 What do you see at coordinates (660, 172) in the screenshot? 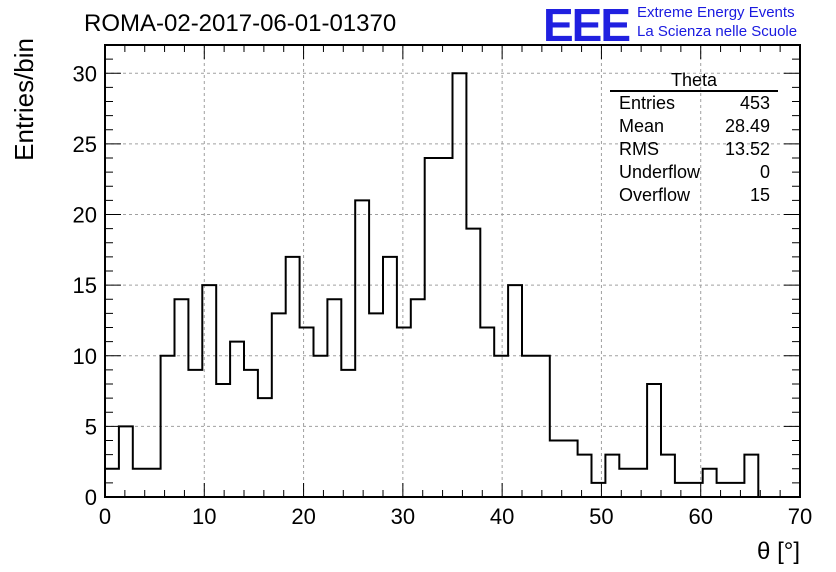
I see `stats-label: Underflow` at bounding box center [660, 172].